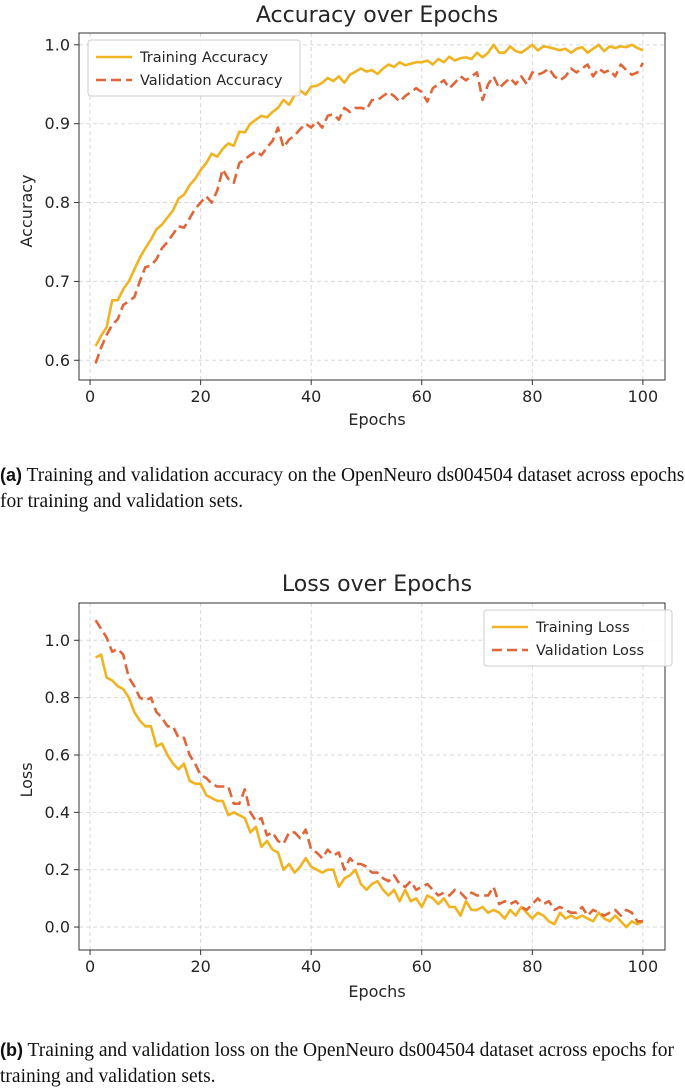 The width and height of the screenshot is (685, 1092). Describe the element at coordinates (26, 779) in the screenshot. I see `y-axis-label: Loss` at that location.